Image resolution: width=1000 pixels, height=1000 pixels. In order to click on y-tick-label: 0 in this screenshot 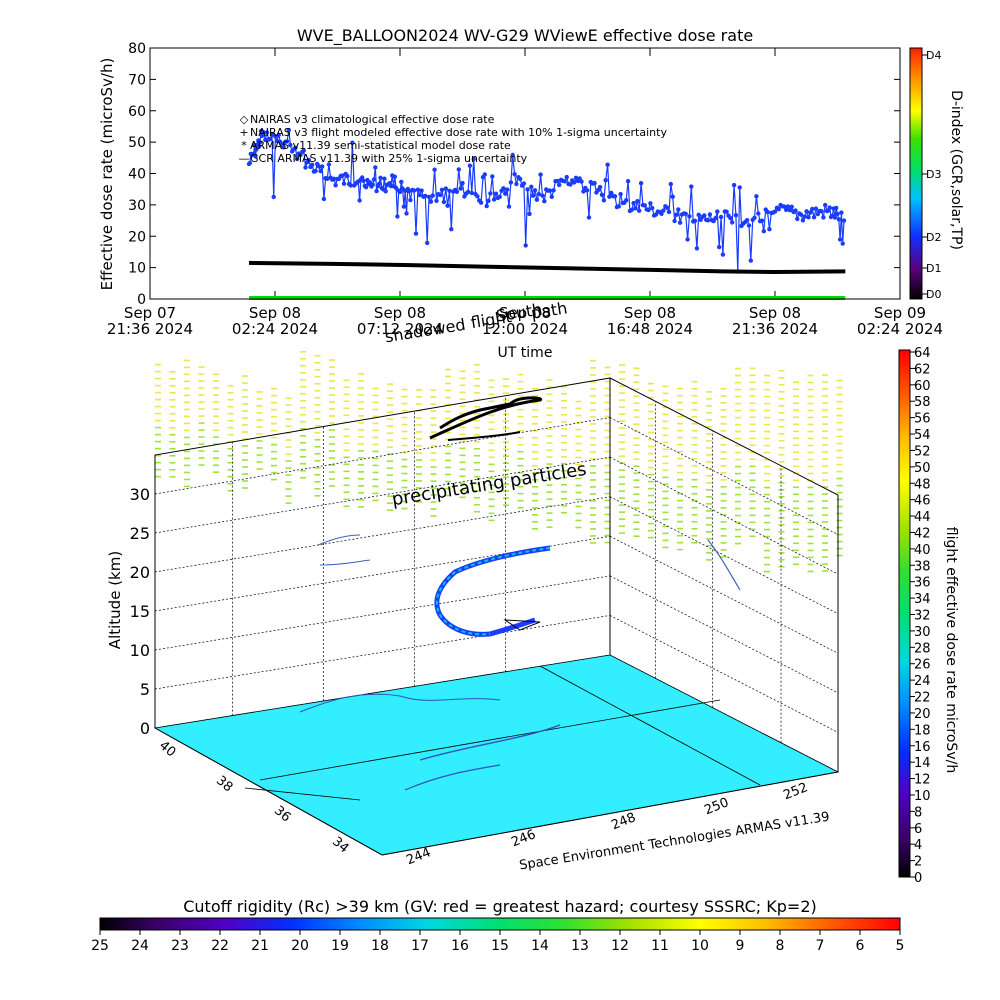, I will do `click(141, 300)`.